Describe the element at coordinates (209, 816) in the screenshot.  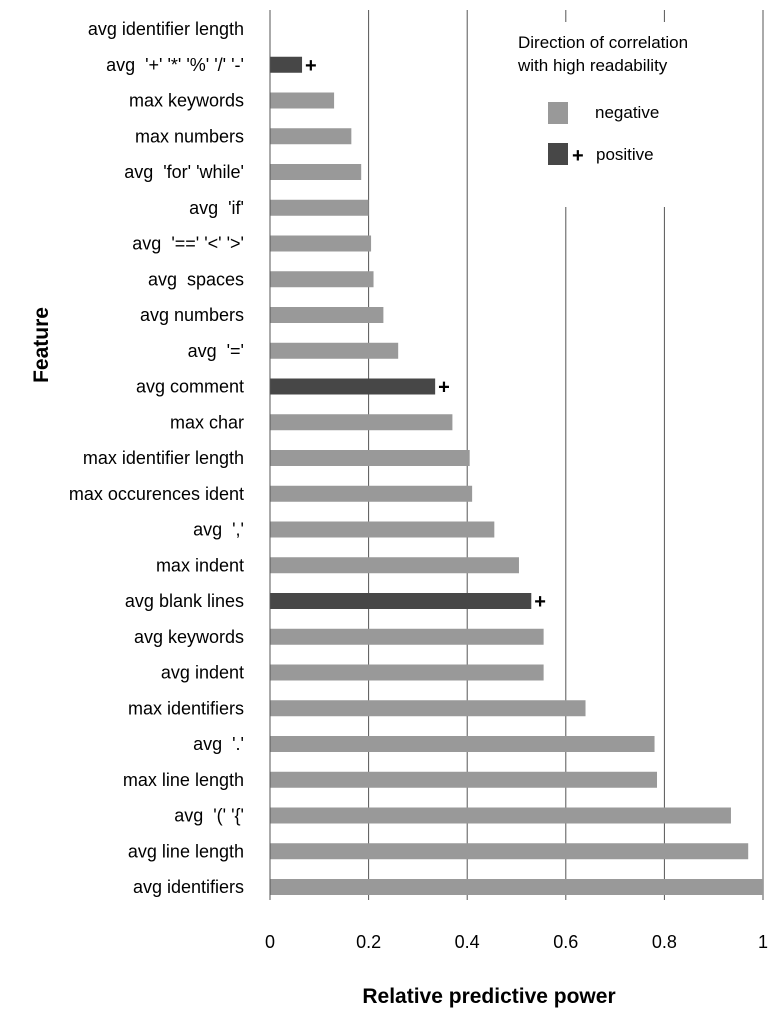
I see `category-label: avg '(' '{'` at that location.